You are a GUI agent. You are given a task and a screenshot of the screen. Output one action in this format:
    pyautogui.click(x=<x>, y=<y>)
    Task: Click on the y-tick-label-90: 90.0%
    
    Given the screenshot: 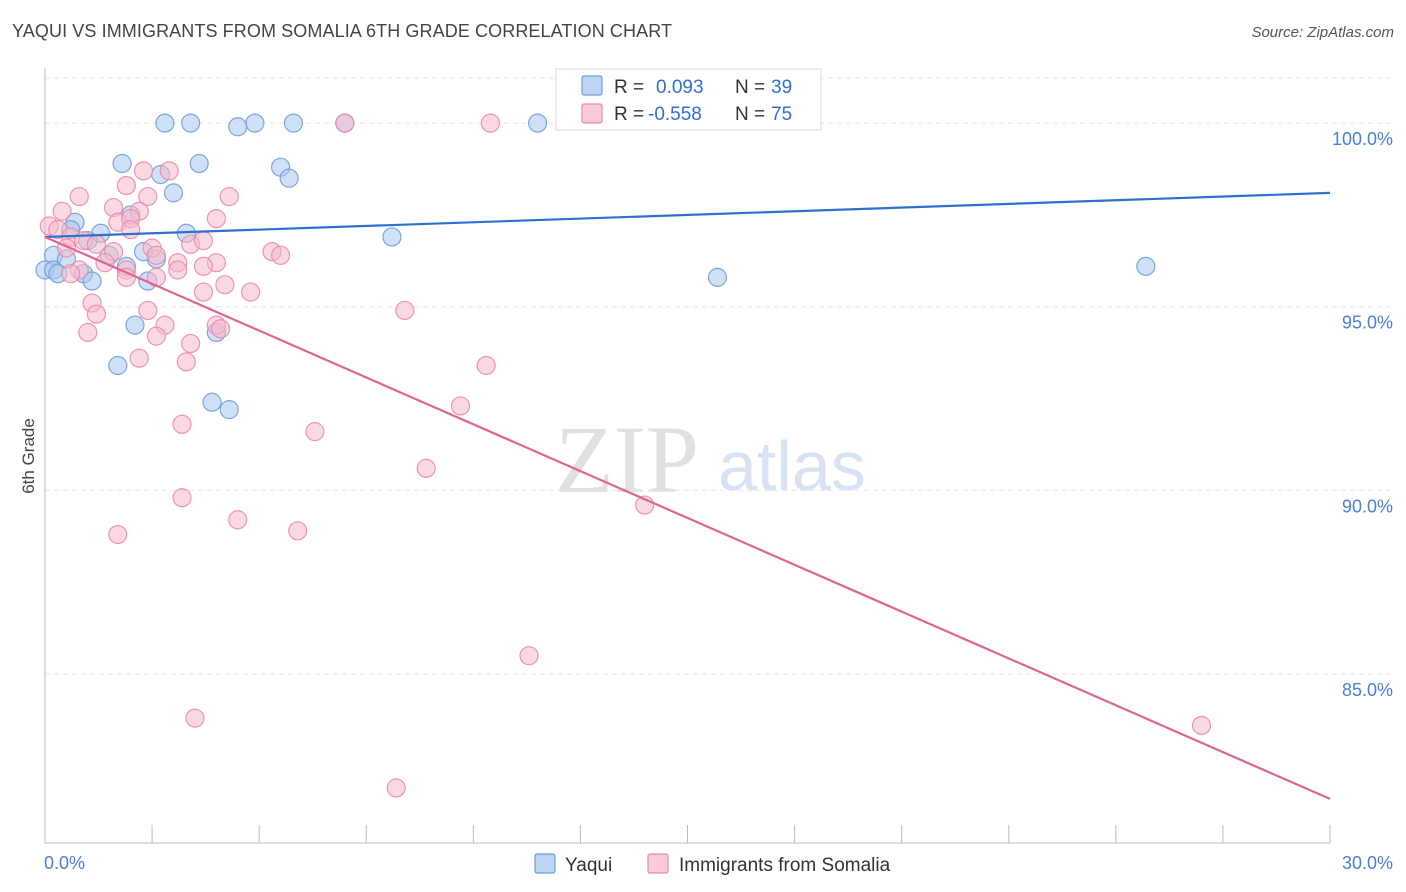 What is the action you would take?
    pyautogui.click(x=1367, y=506)
    